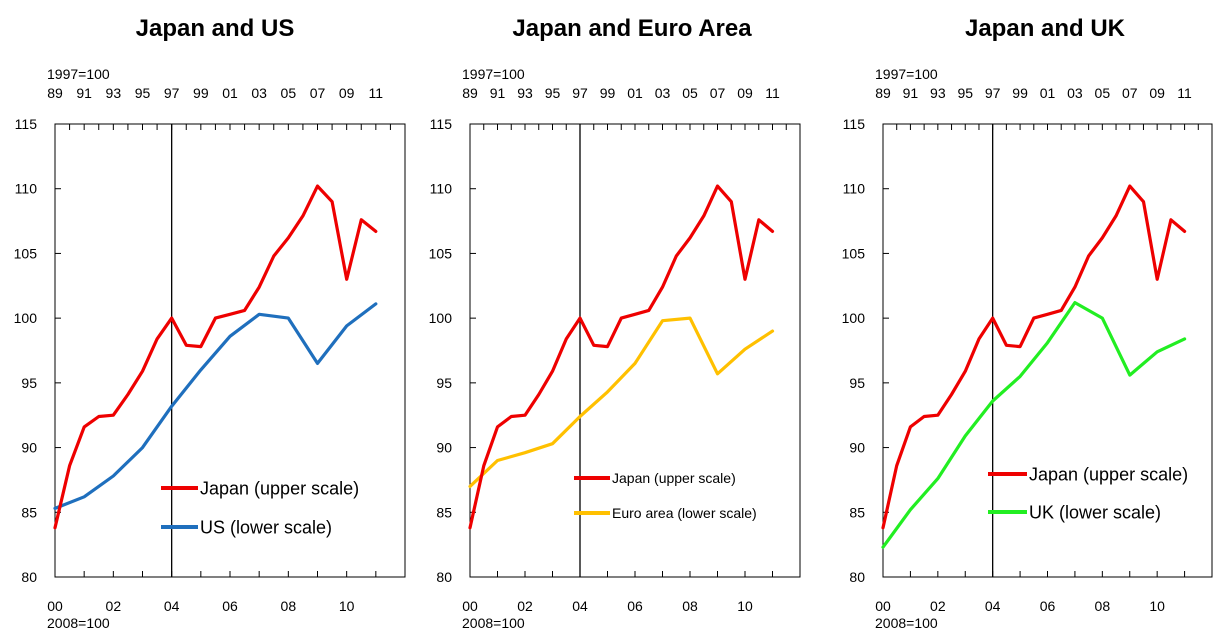  I want to click on legend-label: US (lower scale), so click(266, 527).